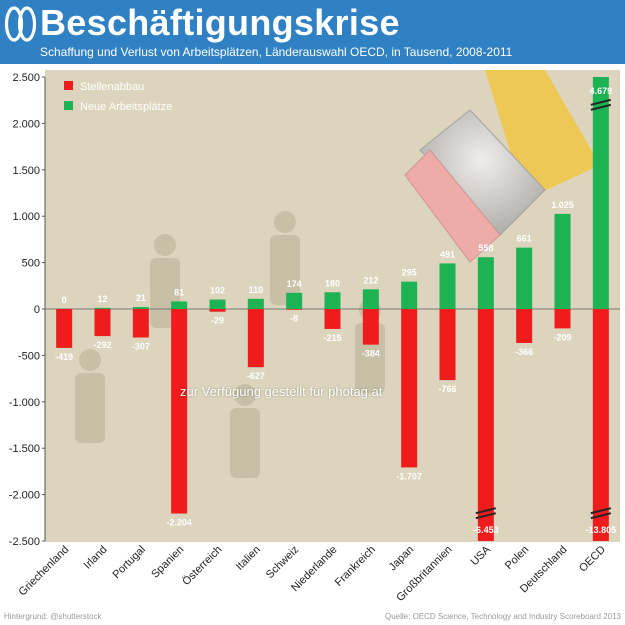 The height and width of the screenshot is (625, 625). Describe the element at coordinates (370, 280) in the screenshot. I see `gain-value-label: 212` at that location.